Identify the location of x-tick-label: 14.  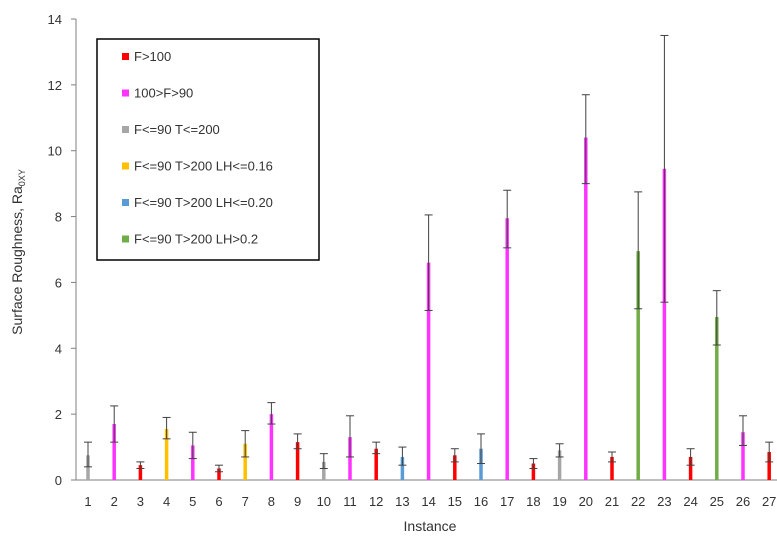
(428, 501).